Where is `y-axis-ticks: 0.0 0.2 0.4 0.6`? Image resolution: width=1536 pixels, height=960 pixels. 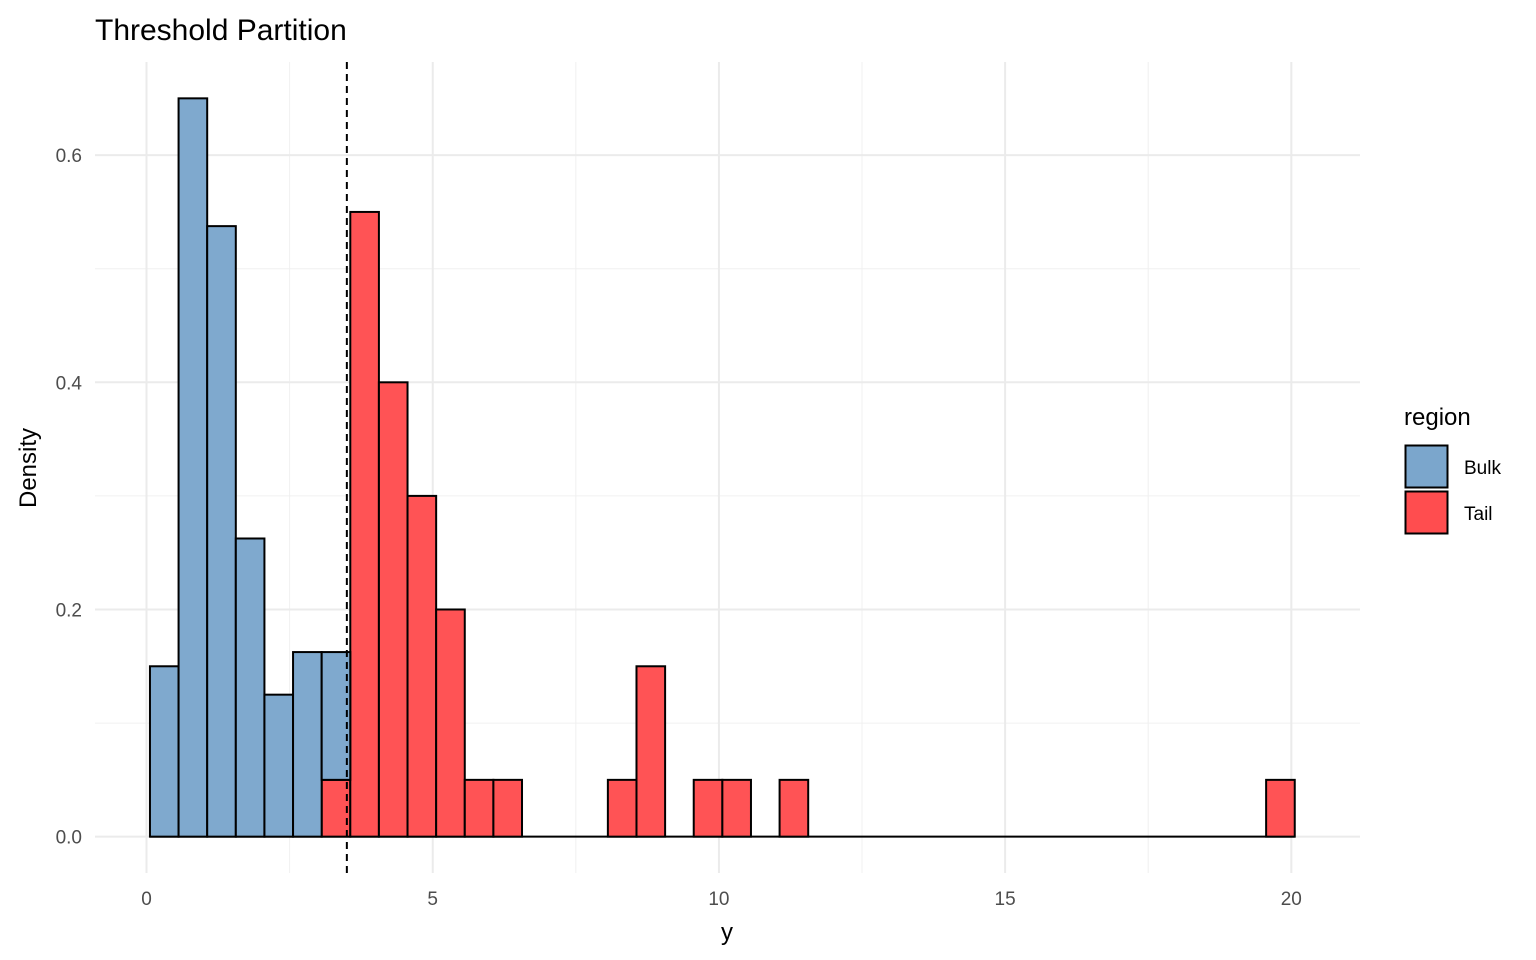 y-axis-ticks: 0.0 0.2 0.4 0.6 is located at coordinates (69, 497).